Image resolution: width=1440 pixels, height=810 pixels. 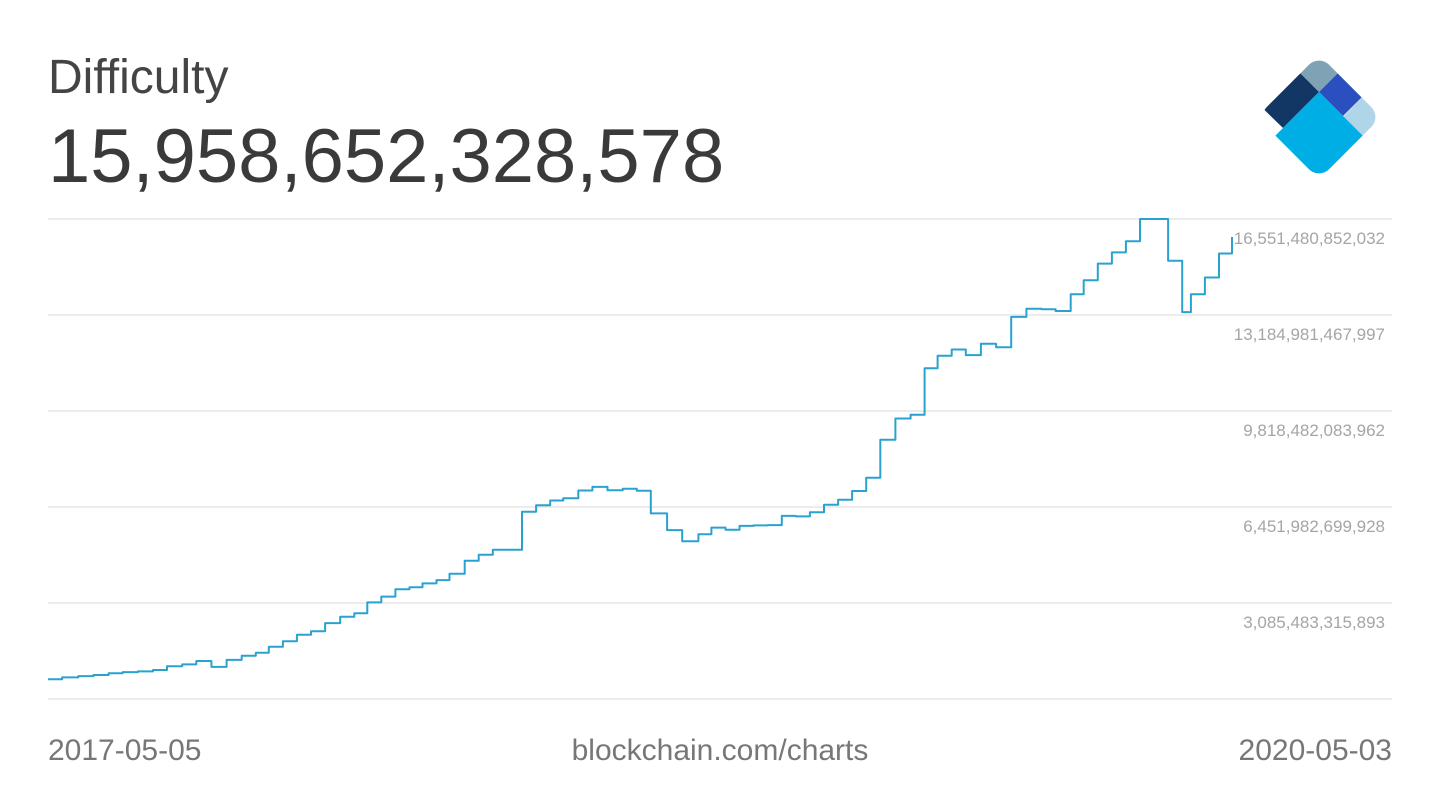 What do you see at coordinates (1287, 98) in the screenshot?
I see `logo-segment-left` at bounding box center [1287, 98].